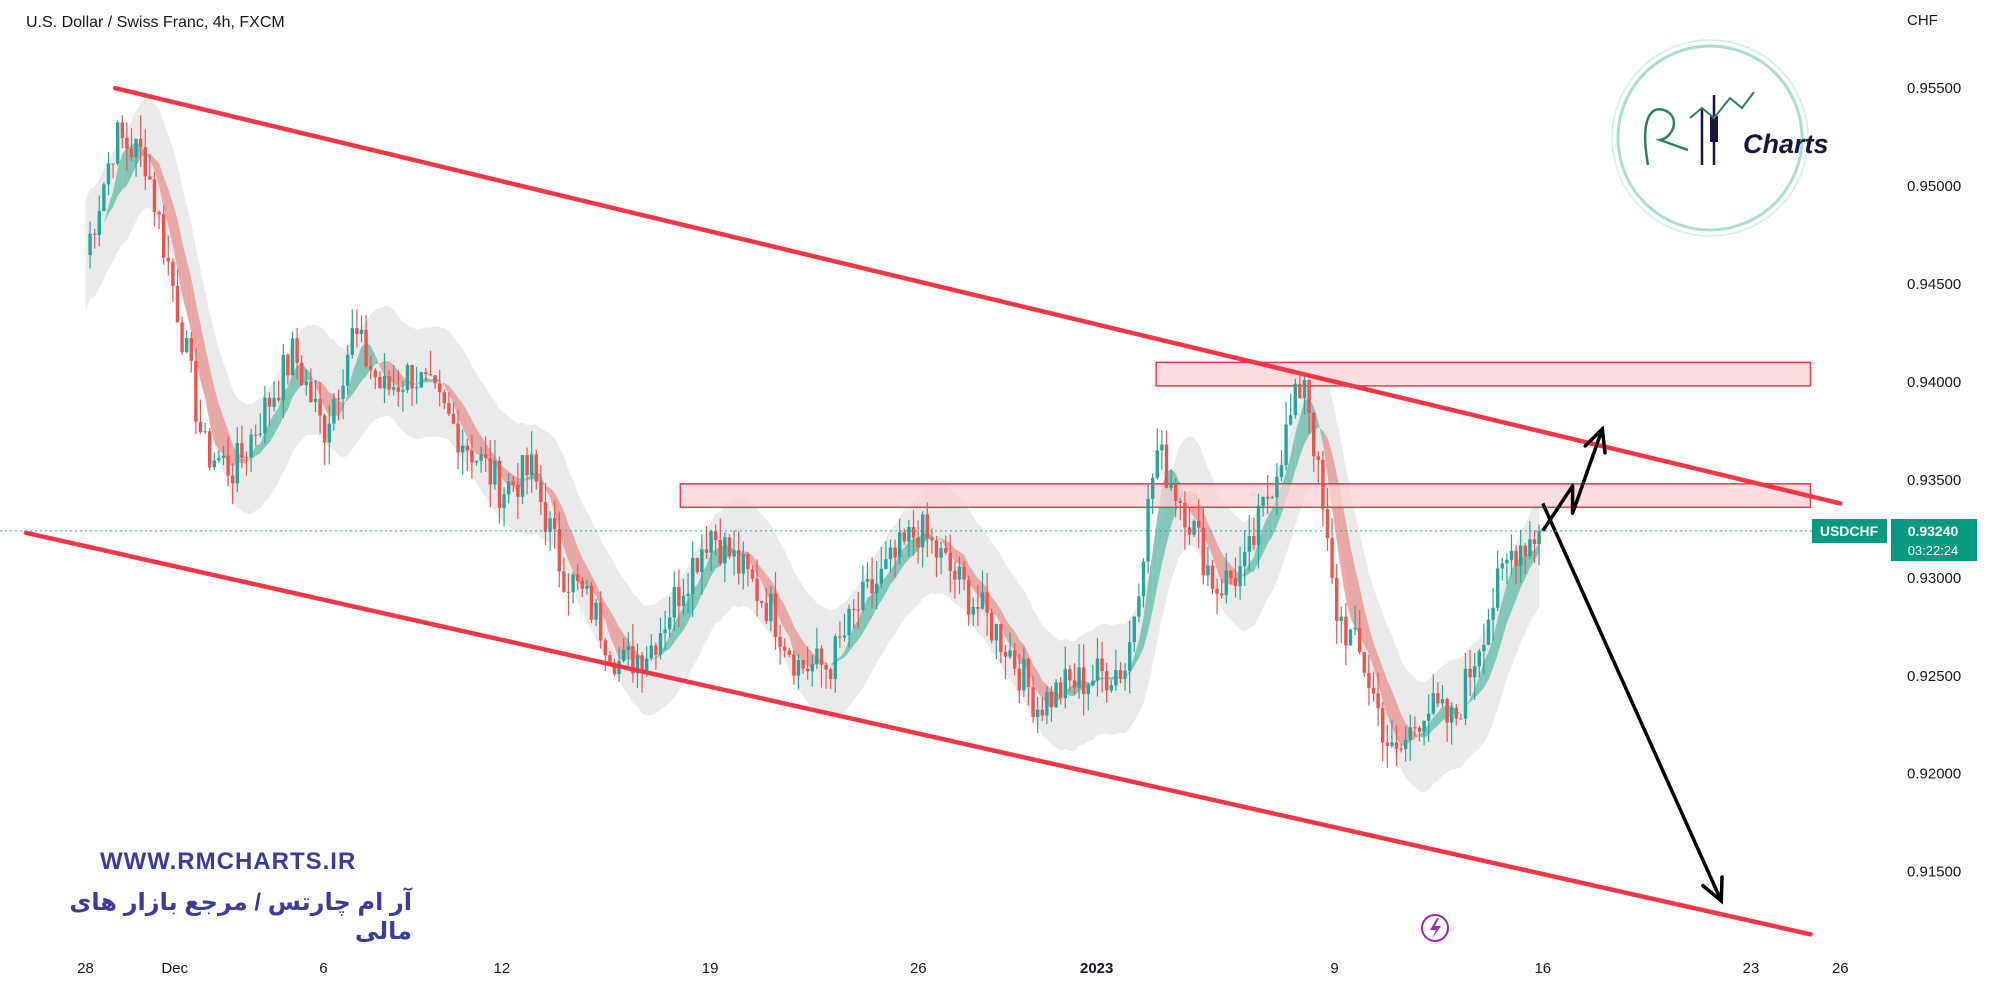  I want to click on currency-label: CHF, so click(1922, 20).